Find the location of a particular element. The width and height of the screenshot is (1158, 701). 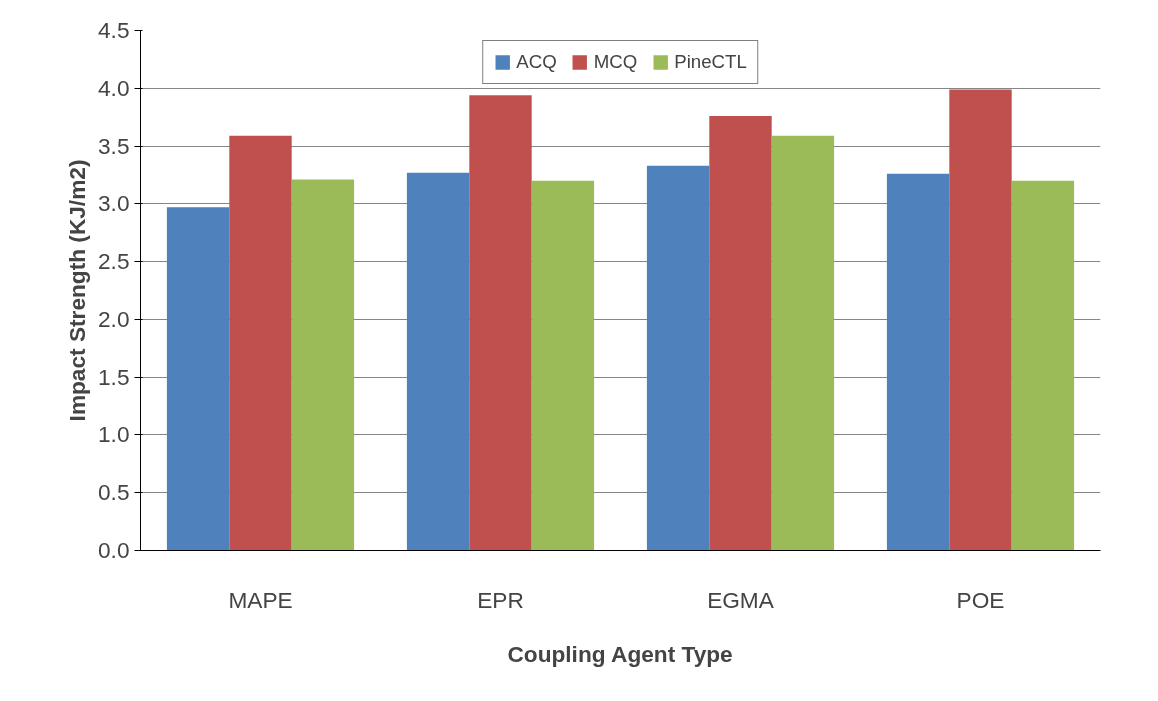

x-tick-label: EPR is located at coordinates (500, 599).